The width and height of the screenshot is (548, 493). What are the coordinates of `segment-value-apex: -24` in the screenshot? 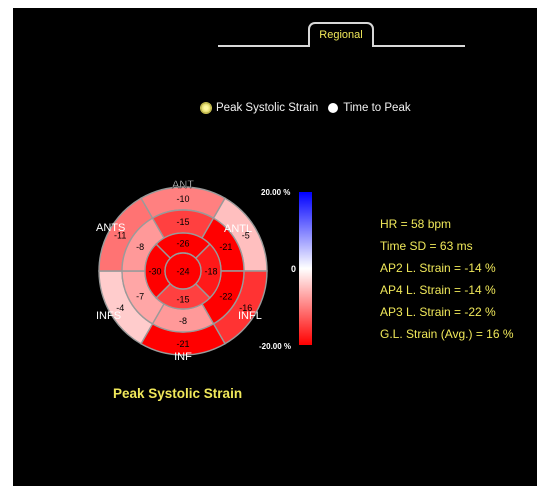 It's located at (182, 272).